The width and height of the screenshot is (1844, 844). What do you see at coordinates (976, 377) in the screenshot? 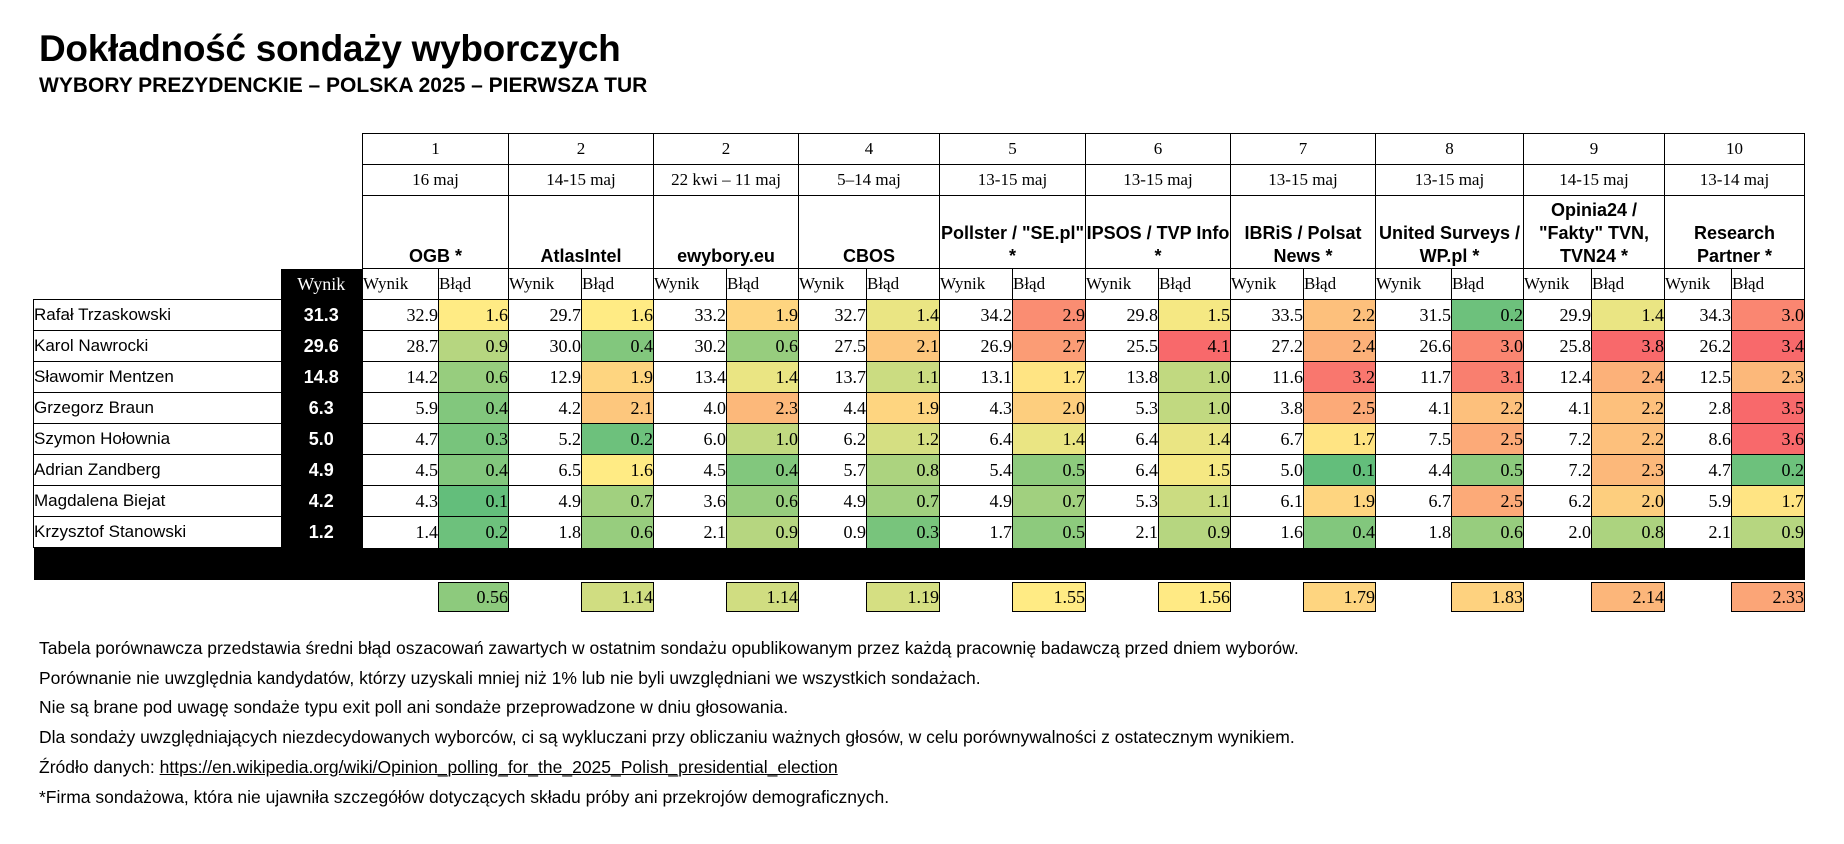
I see `poll-value: 13.1` at bounding box center [976, 377].